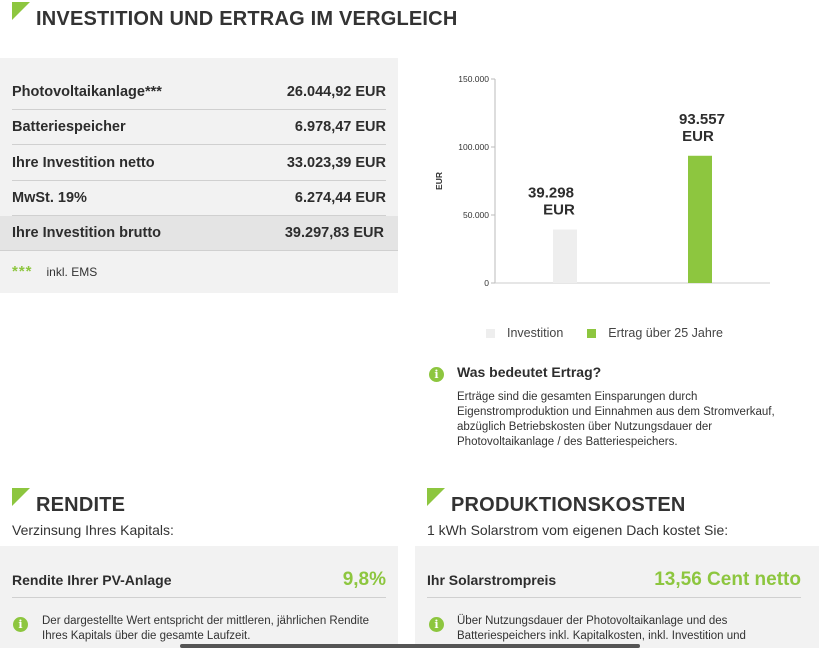  Describe the element at coordinates (72, 271) in the screenshot. I see `footnote-text: inkl. EMS` at that location.